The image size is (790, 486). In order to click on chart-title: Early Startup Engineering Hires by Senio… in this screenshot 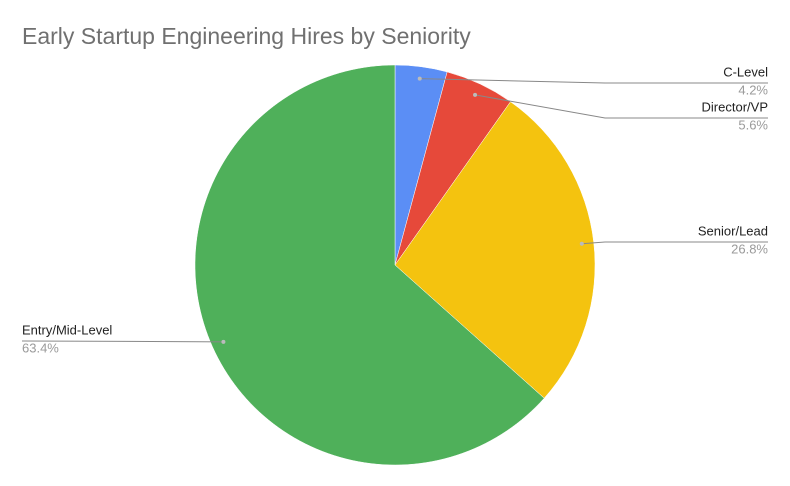, I will do `click(246, 36)`.